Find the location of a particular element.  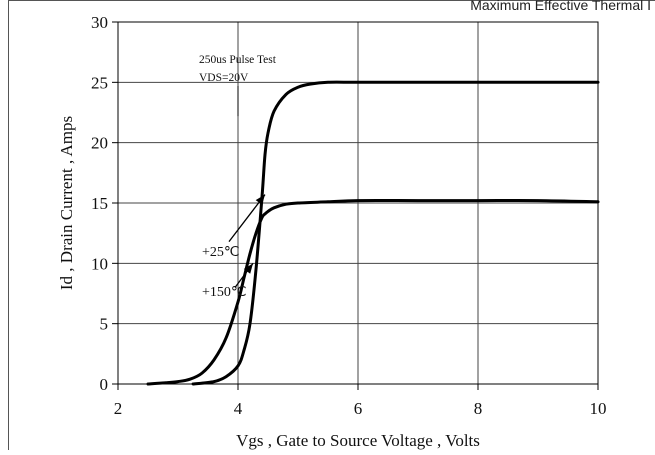

pulse-test-annotation: 250us Pulse Test is located at coordinates (238, 60).